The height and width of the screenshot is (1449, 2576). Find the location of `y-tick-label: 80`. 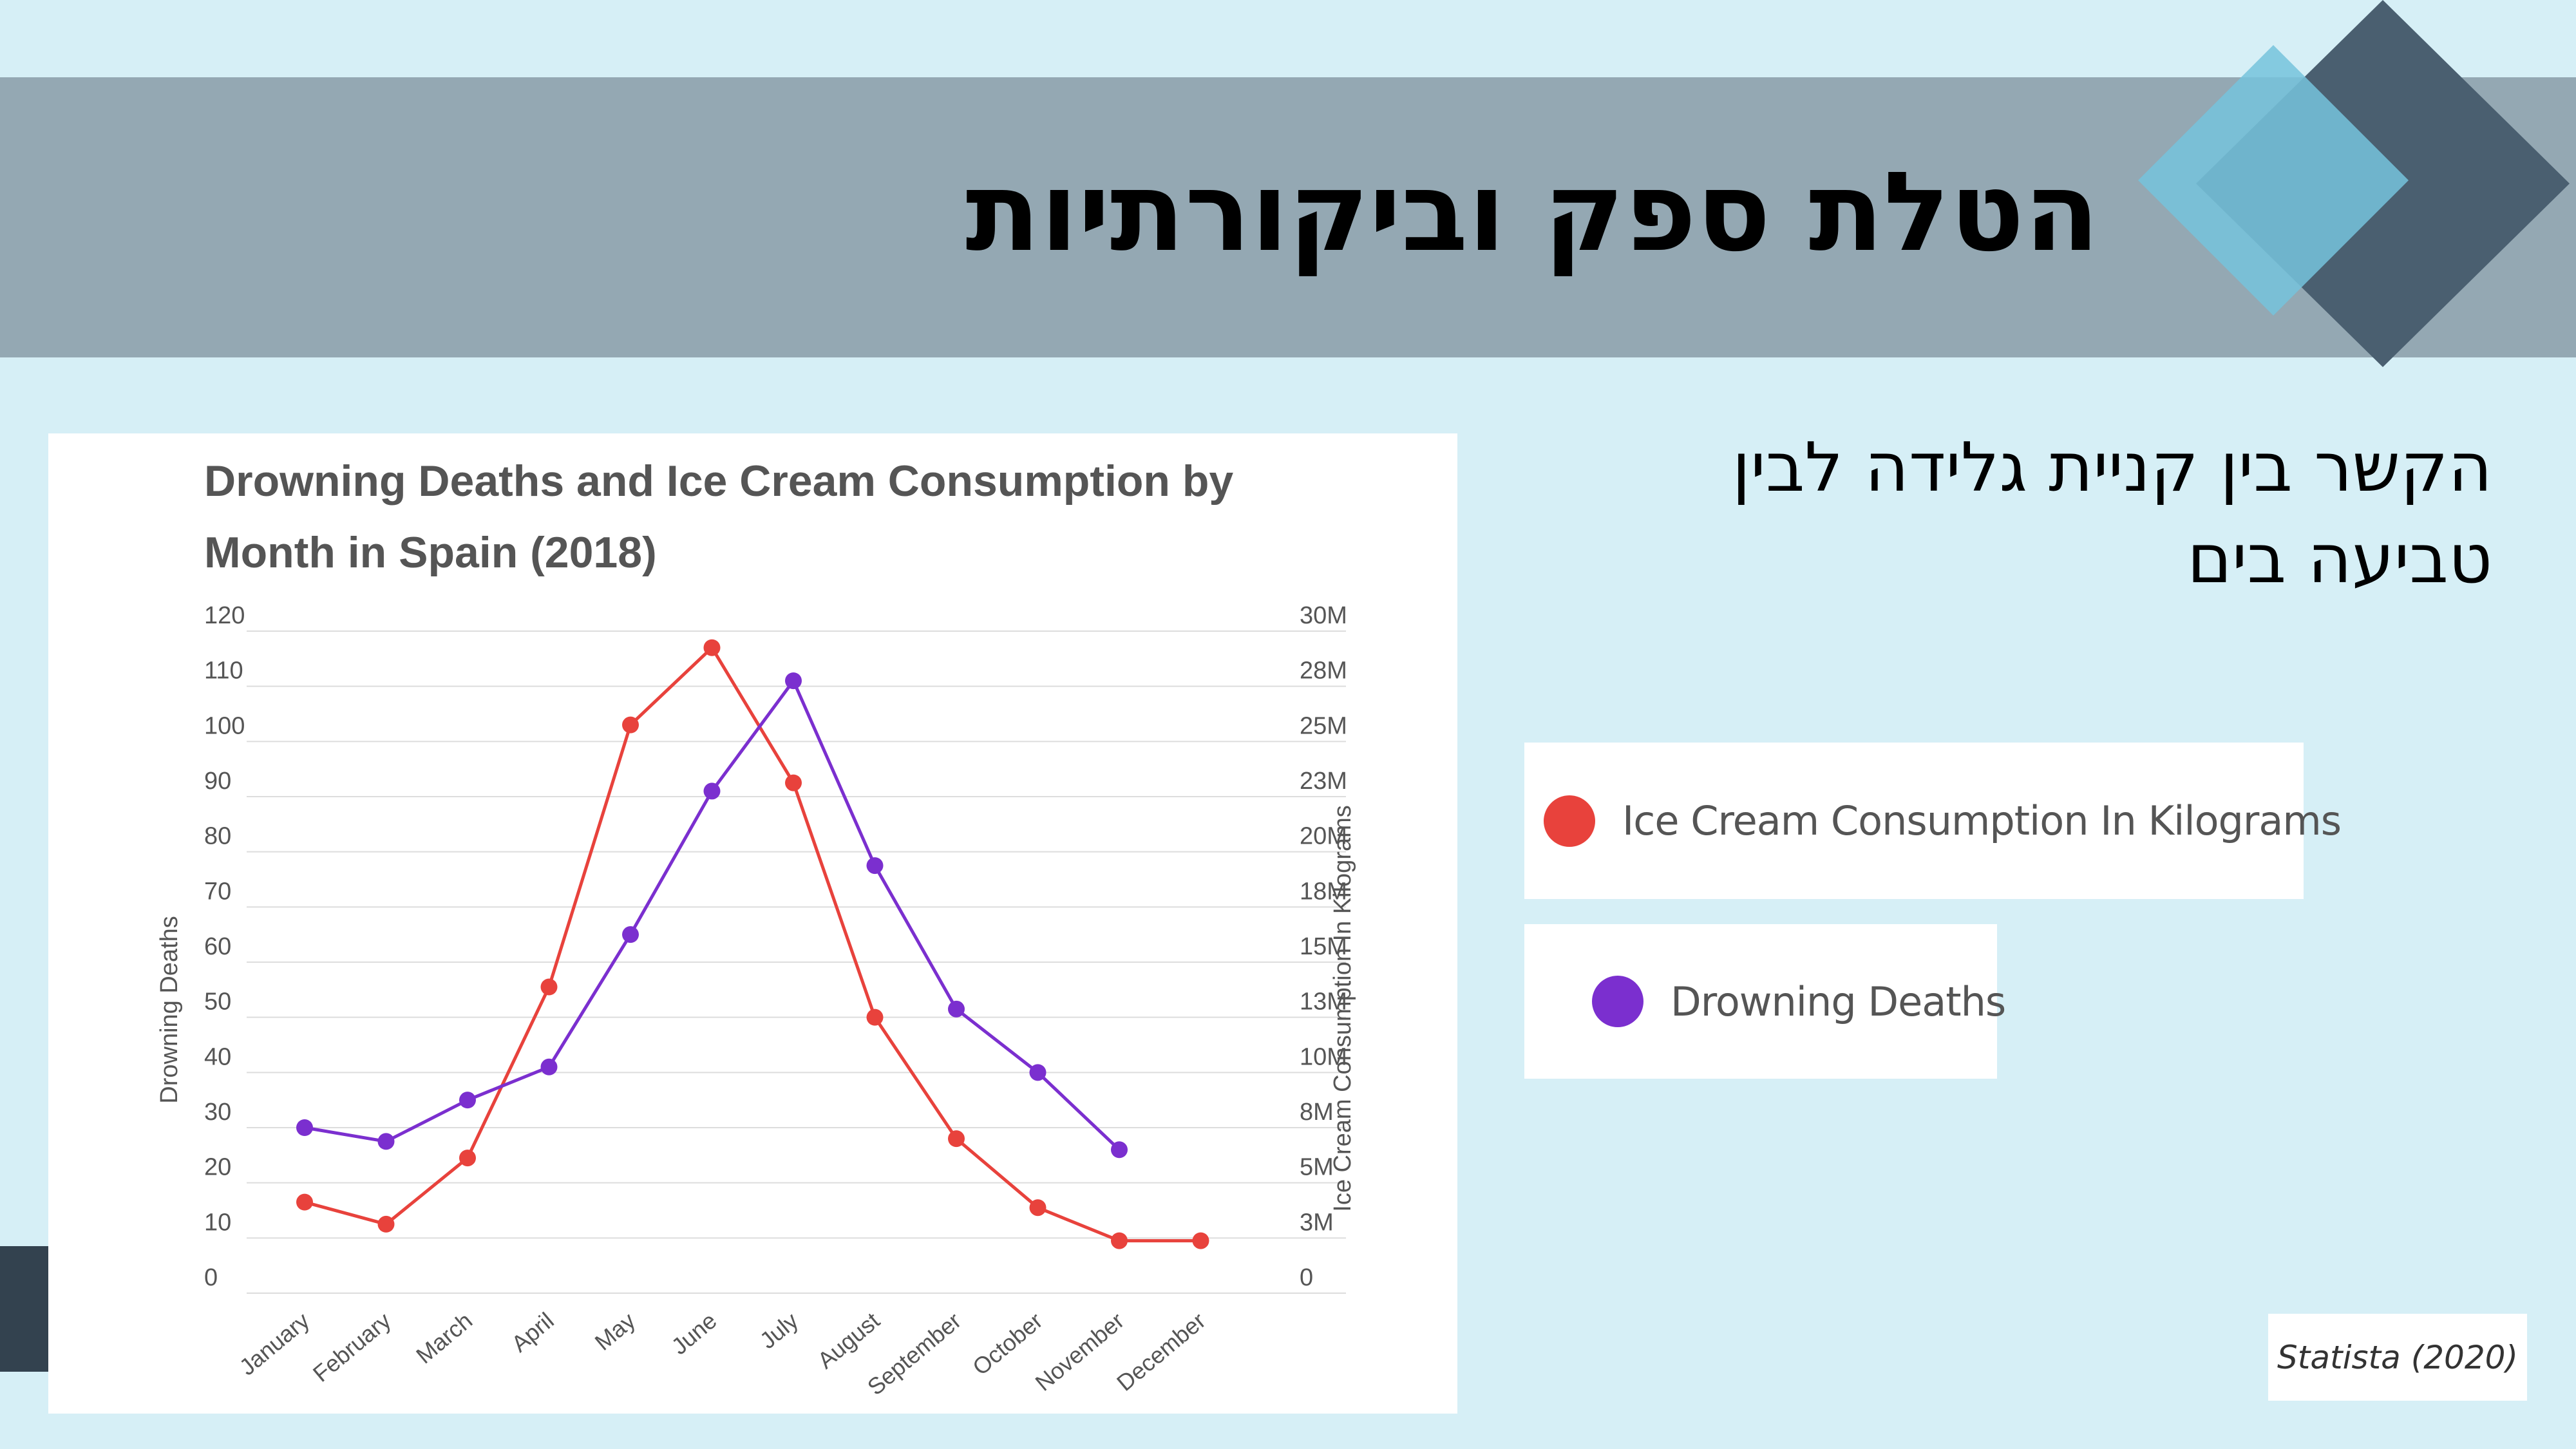

y-tick-label: 80 is located at coordinates (217, 837).